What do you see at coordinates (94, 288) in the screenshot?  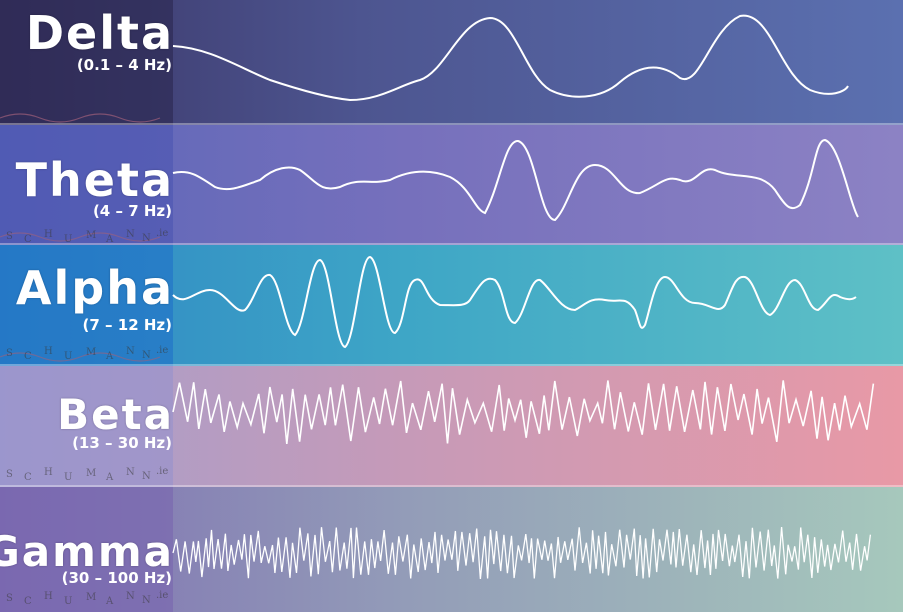 I see `band-name: Alpha` at bounding box center [94, 288].